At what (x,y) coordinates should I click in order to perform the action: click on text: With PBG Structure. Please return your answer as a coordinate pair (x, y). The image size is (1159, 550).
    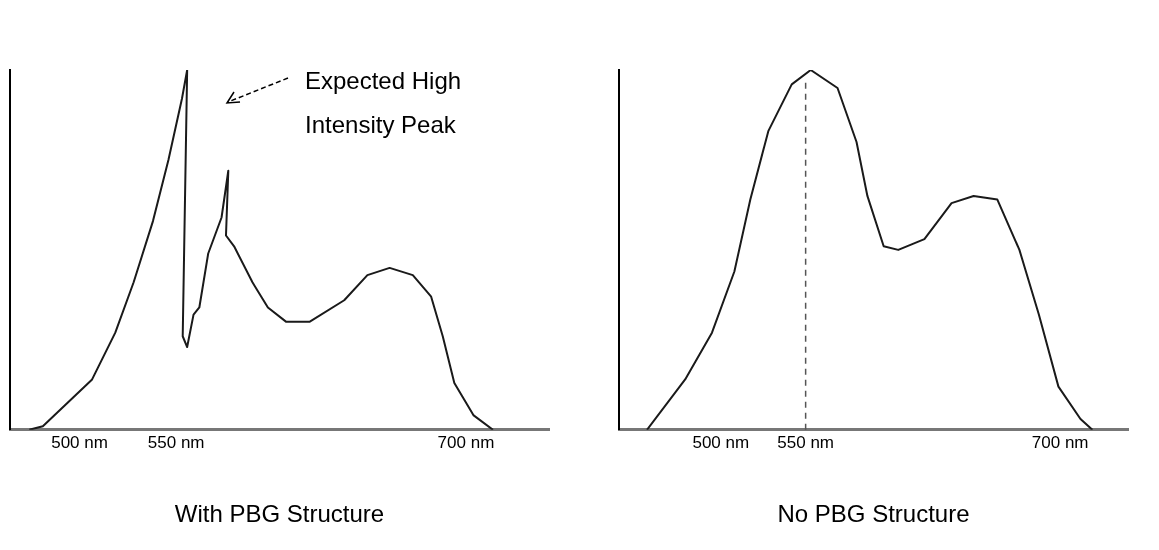
    Looking at the image, I should click on (279, 514).